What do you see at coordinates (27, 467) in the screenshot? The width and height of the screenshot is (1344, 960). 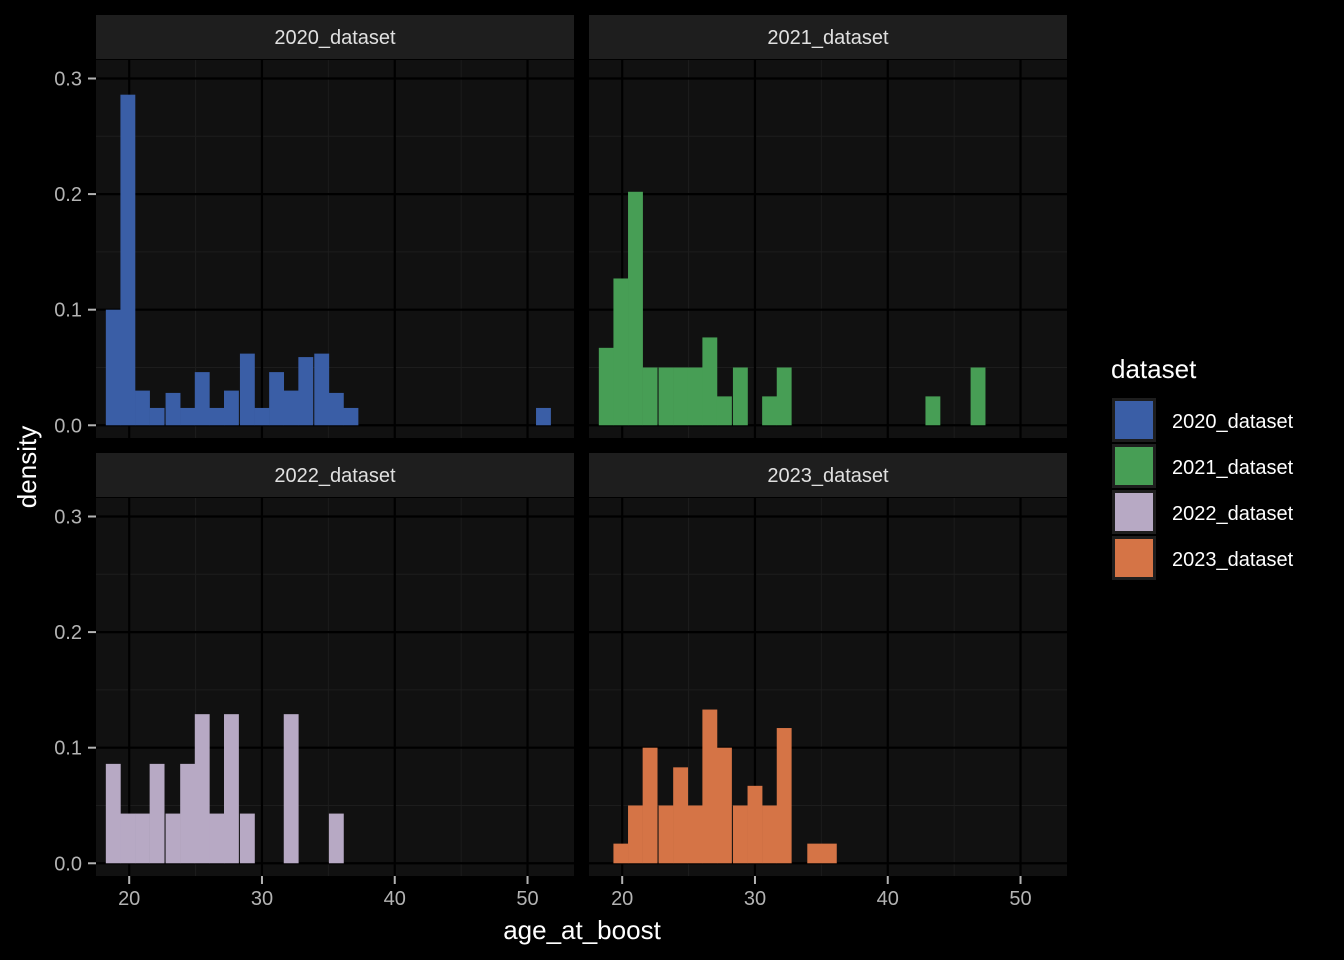 I see `y-axis-title: density` at bounding box center [27, 467].